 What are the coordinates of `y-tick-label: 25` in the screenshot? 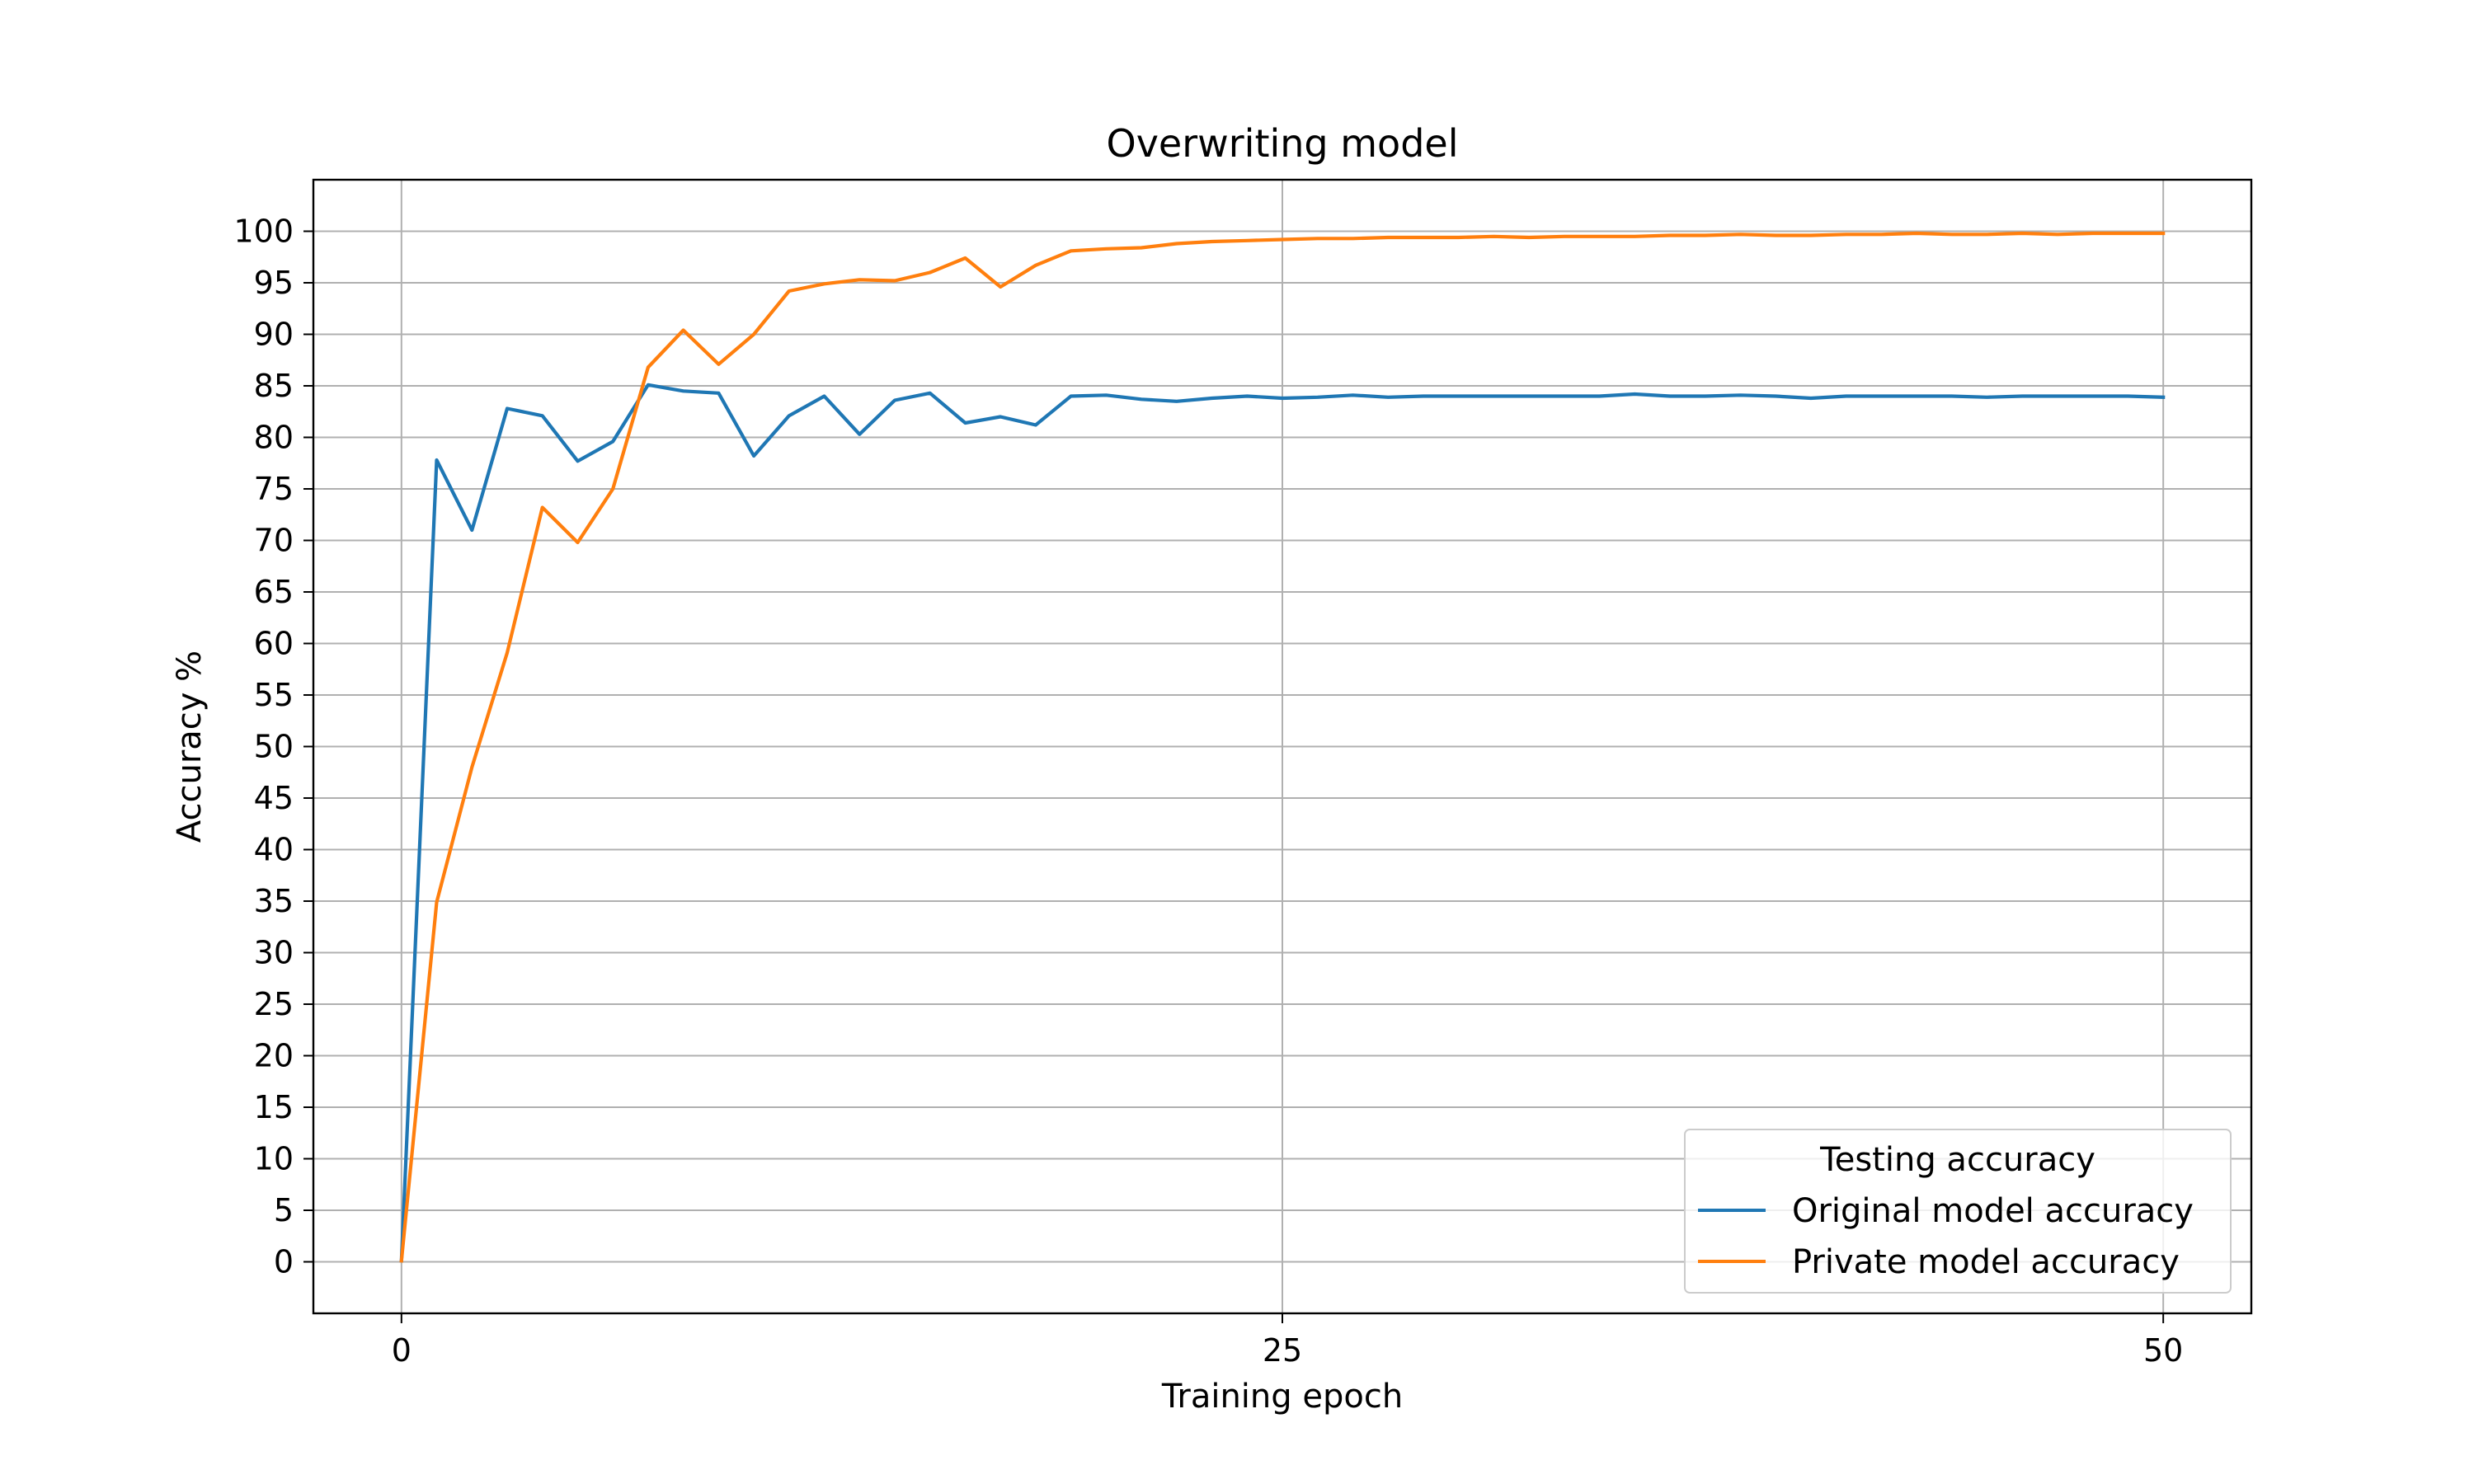 It's located at (274, 1004).